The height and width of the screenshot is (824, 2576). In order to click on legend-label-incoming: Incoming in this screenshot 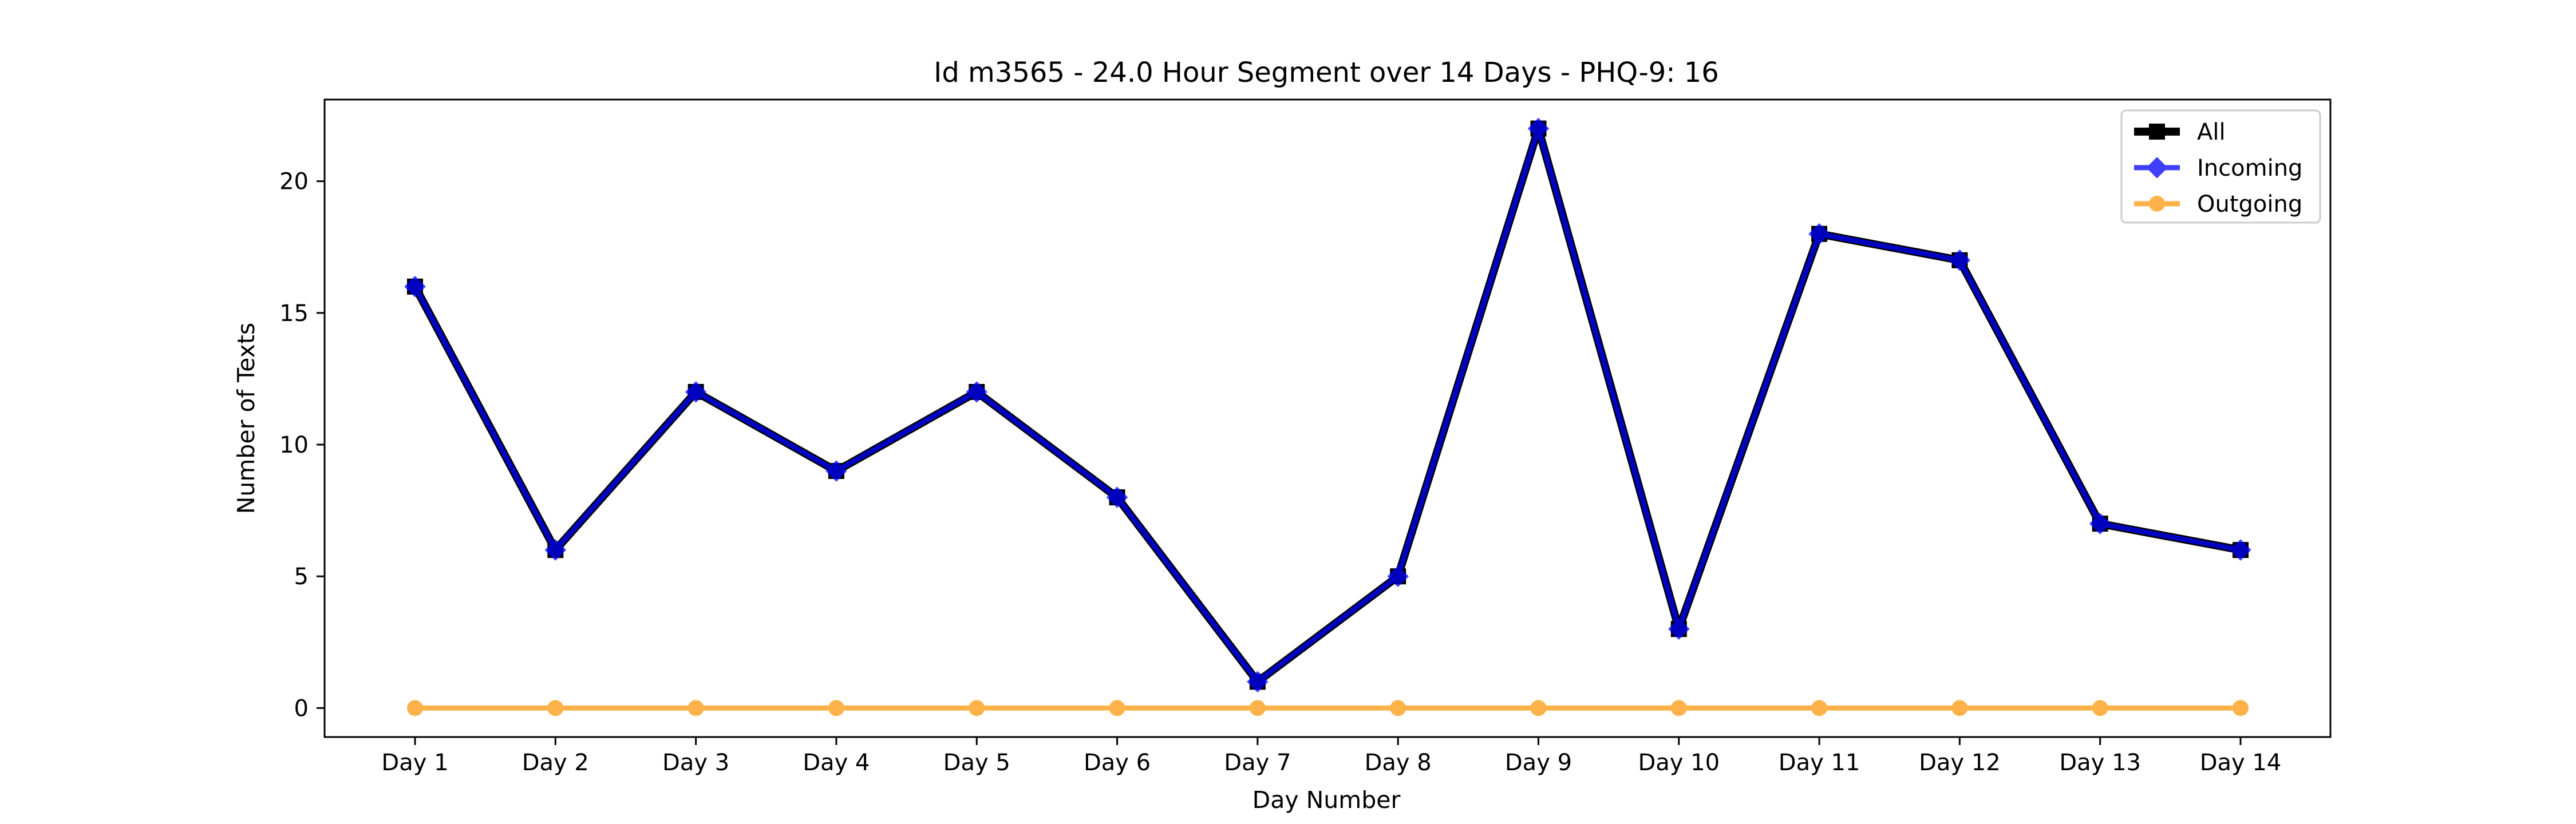, I will do `click(2249, 168)`.